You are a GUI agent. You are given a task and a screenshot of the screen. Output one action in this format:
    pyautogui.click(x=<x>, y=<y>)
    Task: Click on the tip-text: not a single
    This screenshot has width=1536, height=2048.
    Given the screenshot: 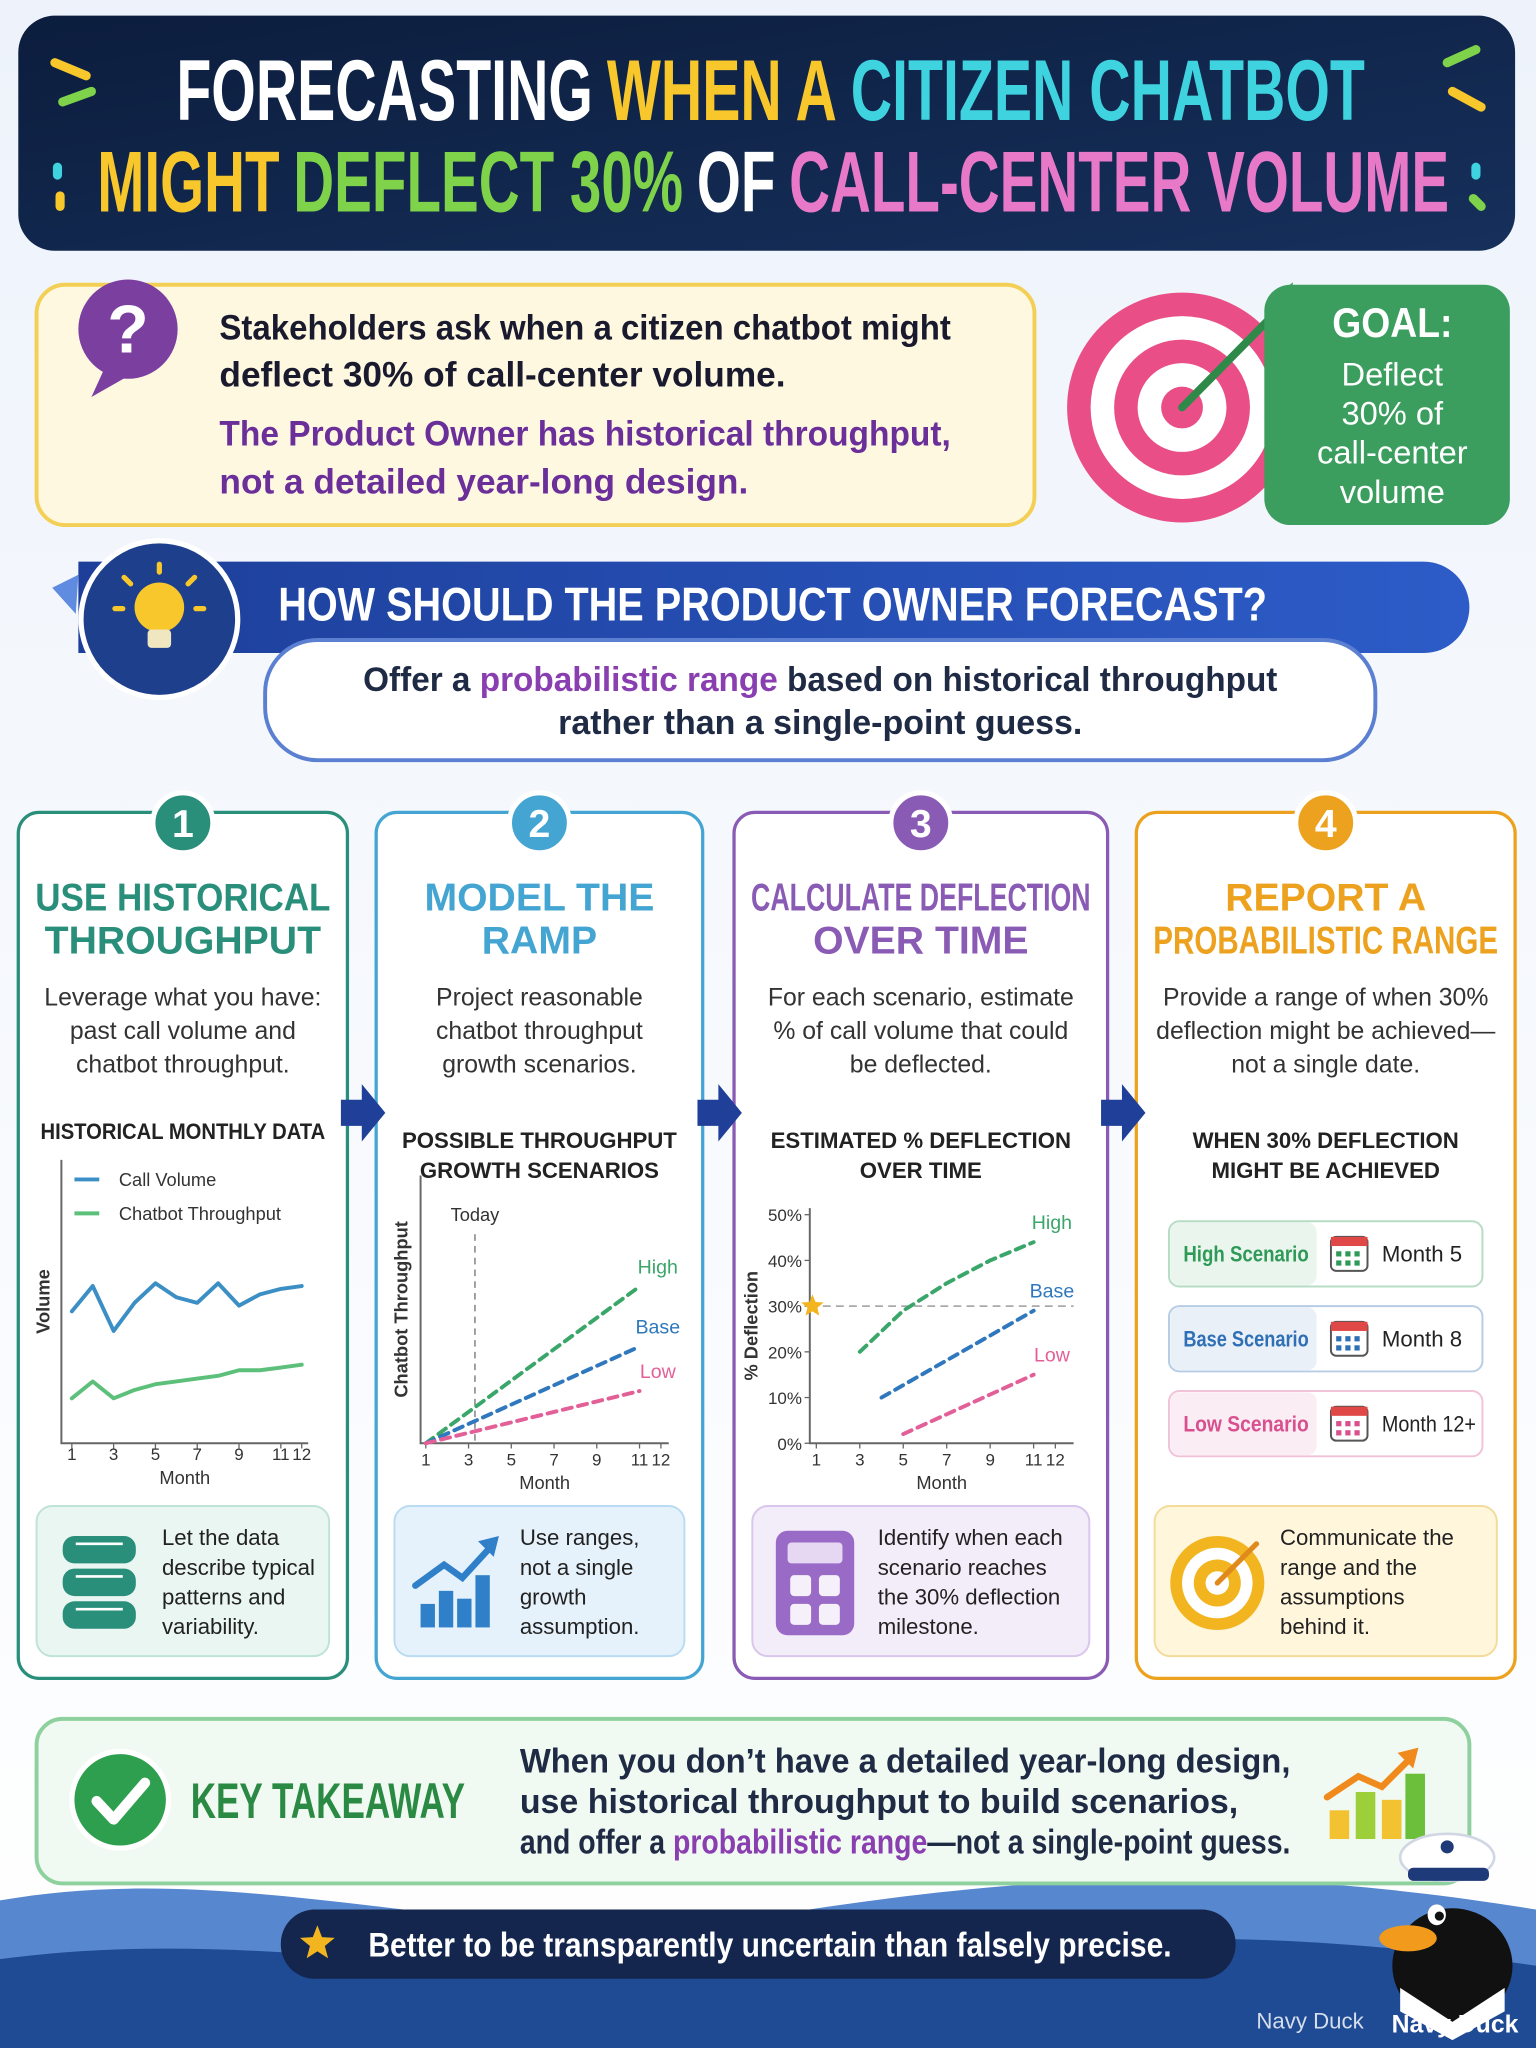 What is the action you would take?
    pyautogui.click(x=576, y=1567)
    